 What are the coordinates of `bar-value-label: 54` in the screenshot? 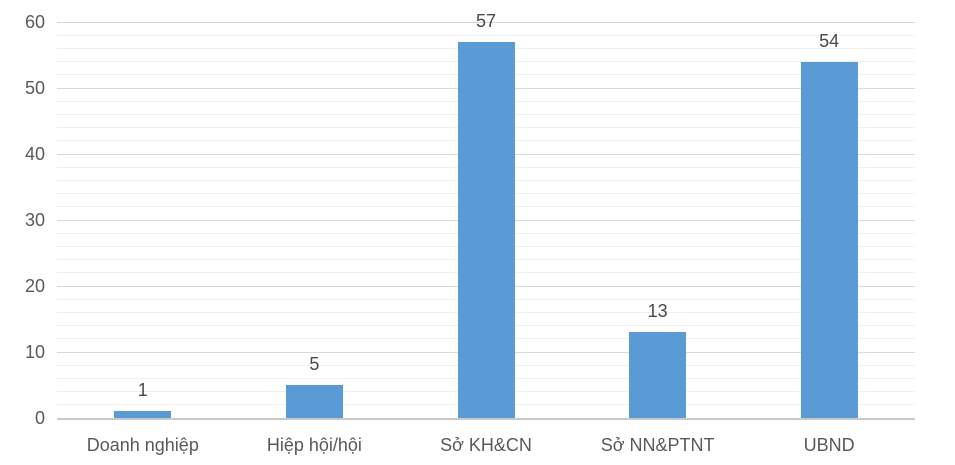 It's located at (829, 40).